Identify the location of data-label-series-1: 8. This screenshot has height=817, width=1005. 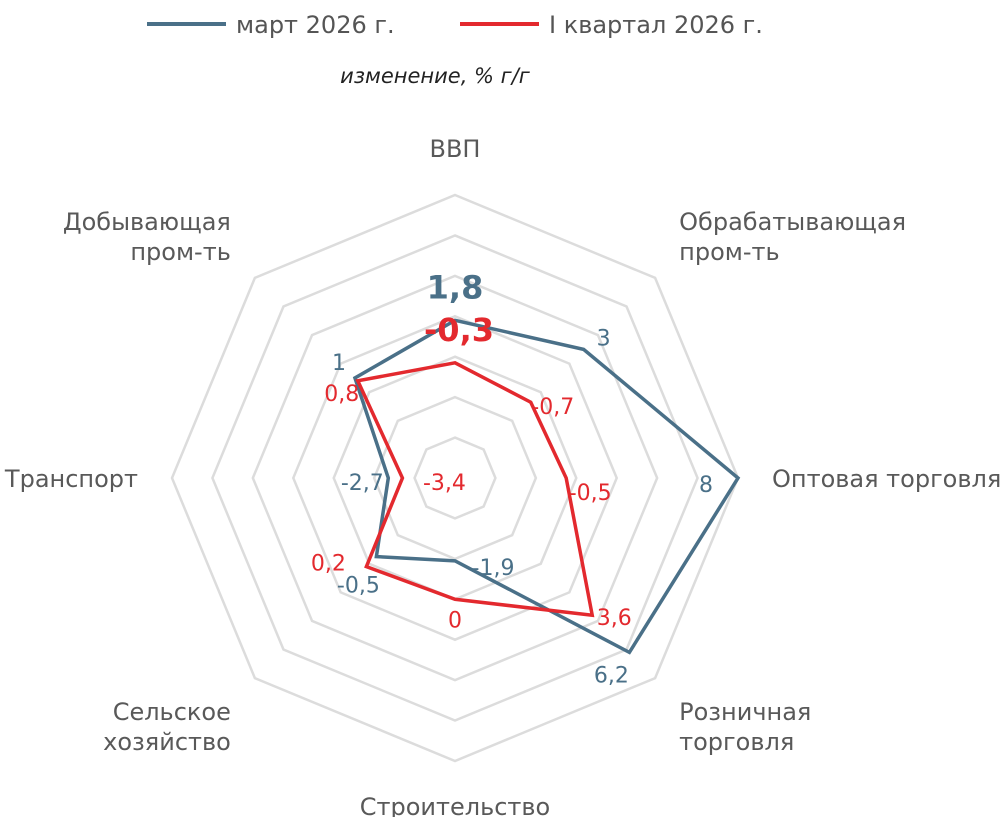
(706, 485).